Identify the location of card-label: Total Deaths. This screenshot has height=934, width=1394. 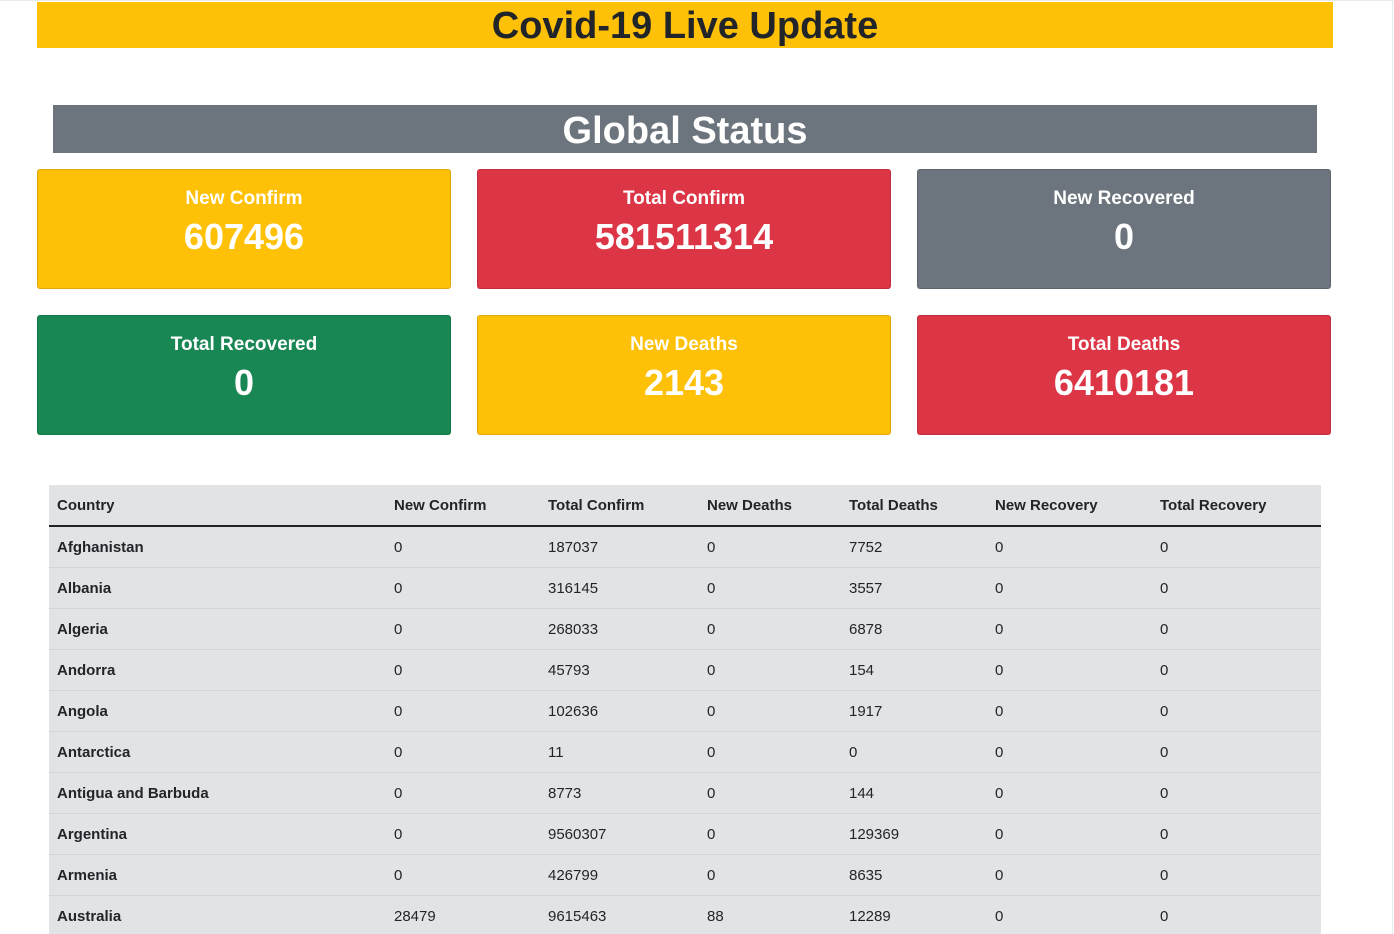
(1124, 344).